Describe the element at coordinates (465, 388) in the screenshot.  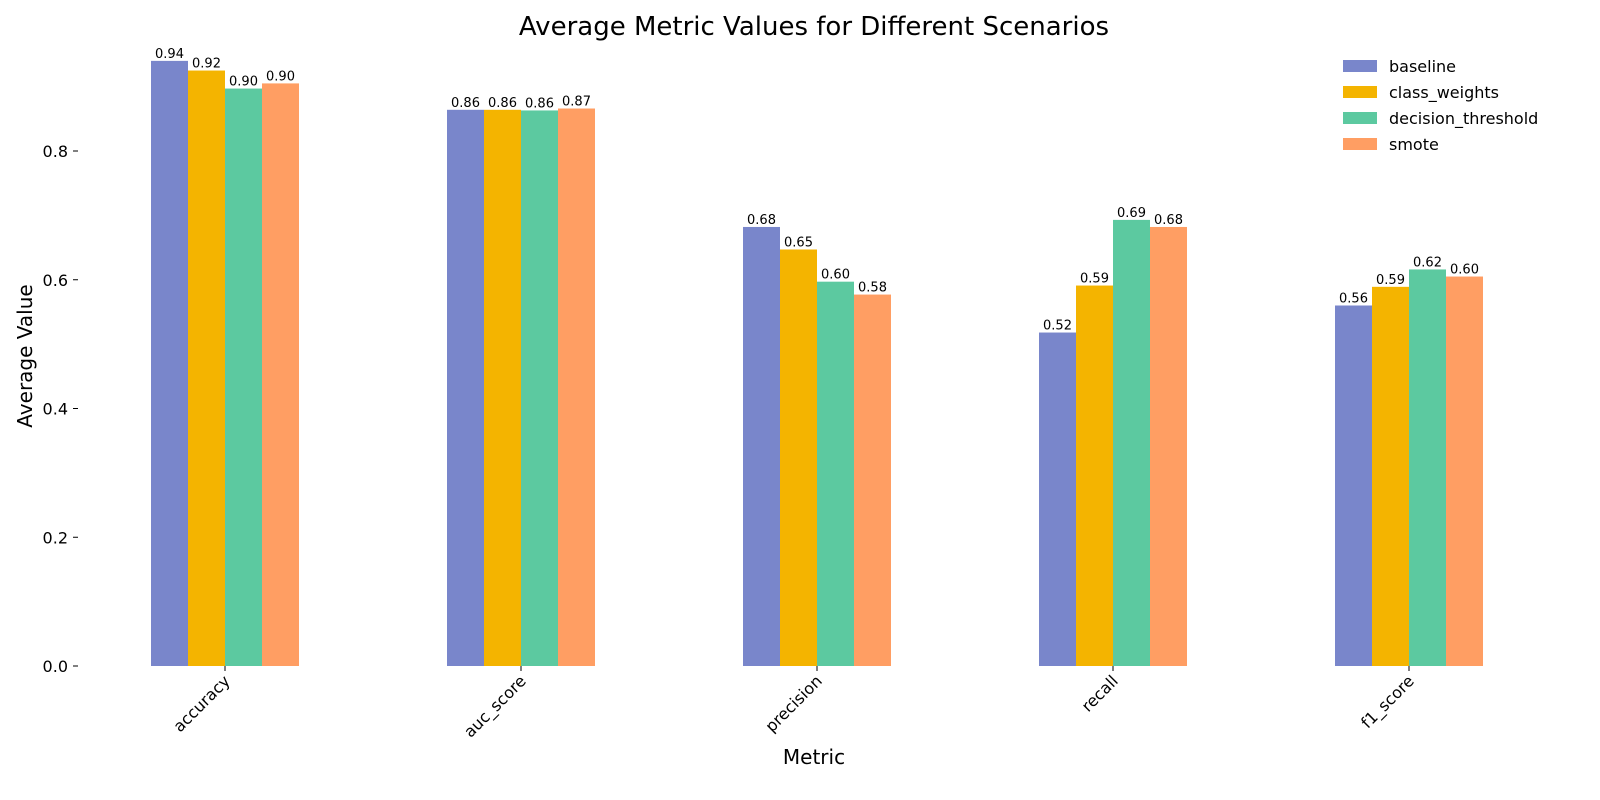
I see `bar-baseline-auc_score` at that location.